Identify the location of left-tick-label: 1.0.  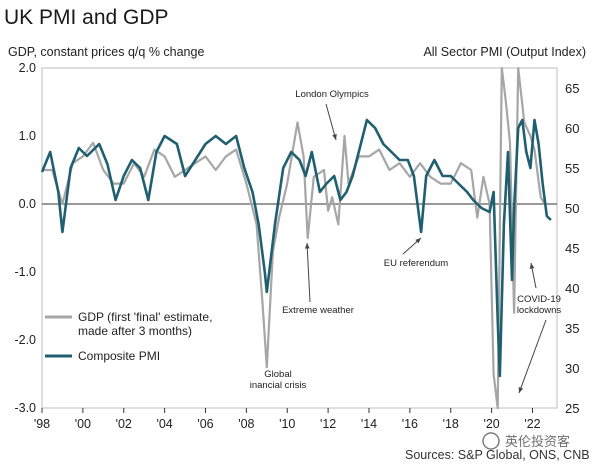
(27, 136).